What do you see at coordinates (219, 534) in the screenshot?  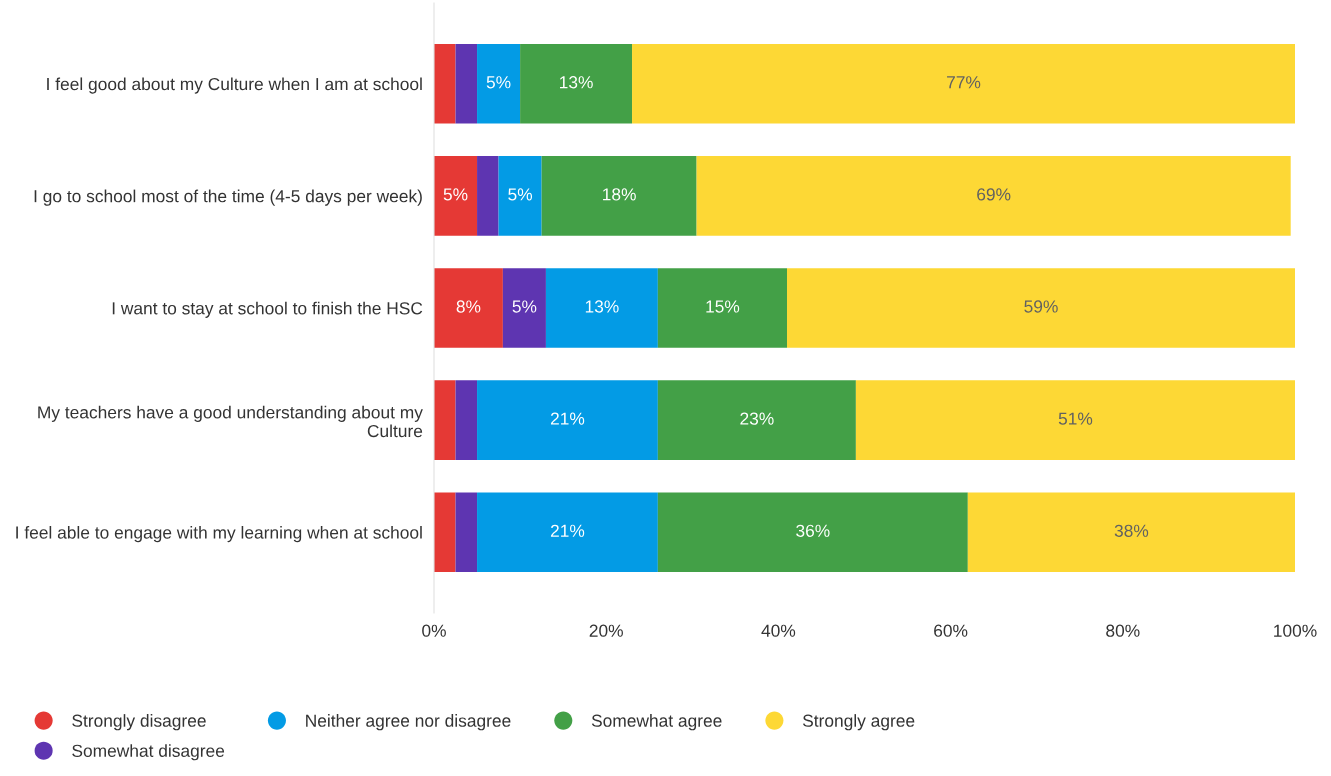 I see `y-tick-label: I feel able to engage with my learning when at school` at bounding box center [219, 534].